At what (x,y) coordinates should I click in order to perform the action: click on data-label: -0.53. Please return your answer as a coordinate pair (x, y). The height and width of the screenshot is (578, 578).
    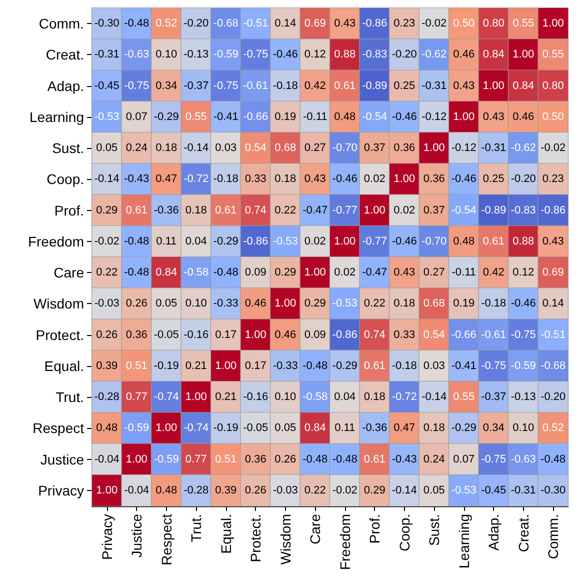
    Looking at the image, I should click on (345, 304).